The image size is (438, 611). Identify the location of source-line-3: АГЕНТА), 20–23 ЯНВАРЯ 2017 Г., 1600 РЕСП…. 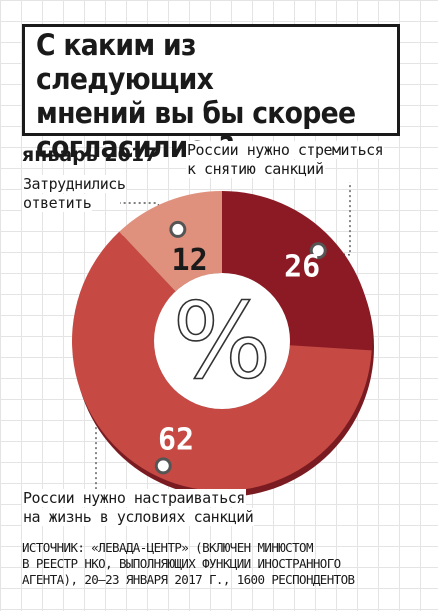
(188, 579).